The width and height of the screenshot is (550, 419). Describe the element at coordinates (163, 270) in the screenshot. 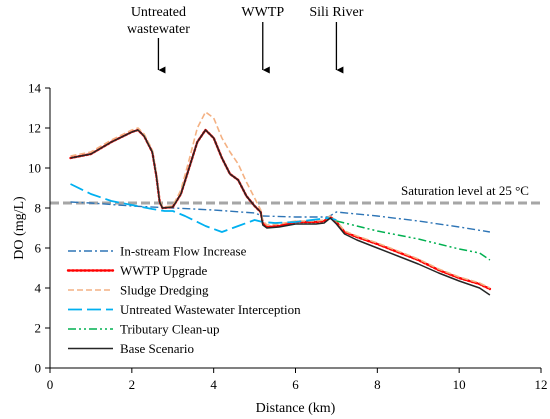

I see `legend-label-1: WWTP Upgrade` at that location.